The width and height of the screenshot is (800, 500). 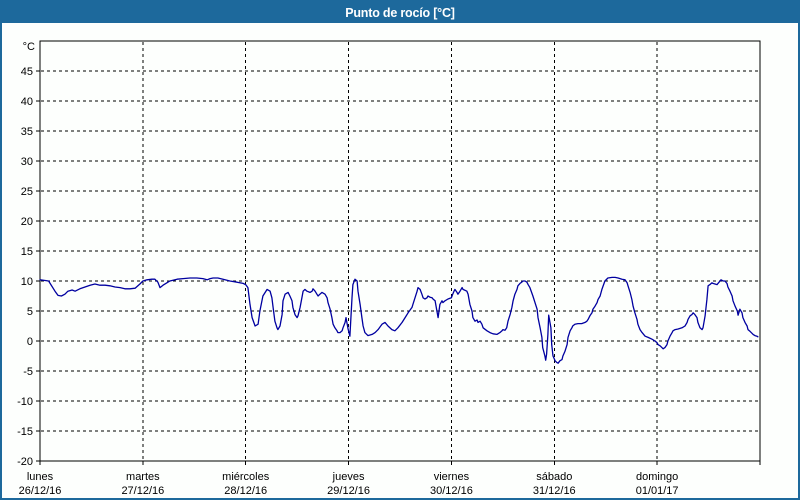 What do you see at coordinates (25, 462) in the screenshot?
I see `y-axis-label: -20` at bounding box center [25, 462].